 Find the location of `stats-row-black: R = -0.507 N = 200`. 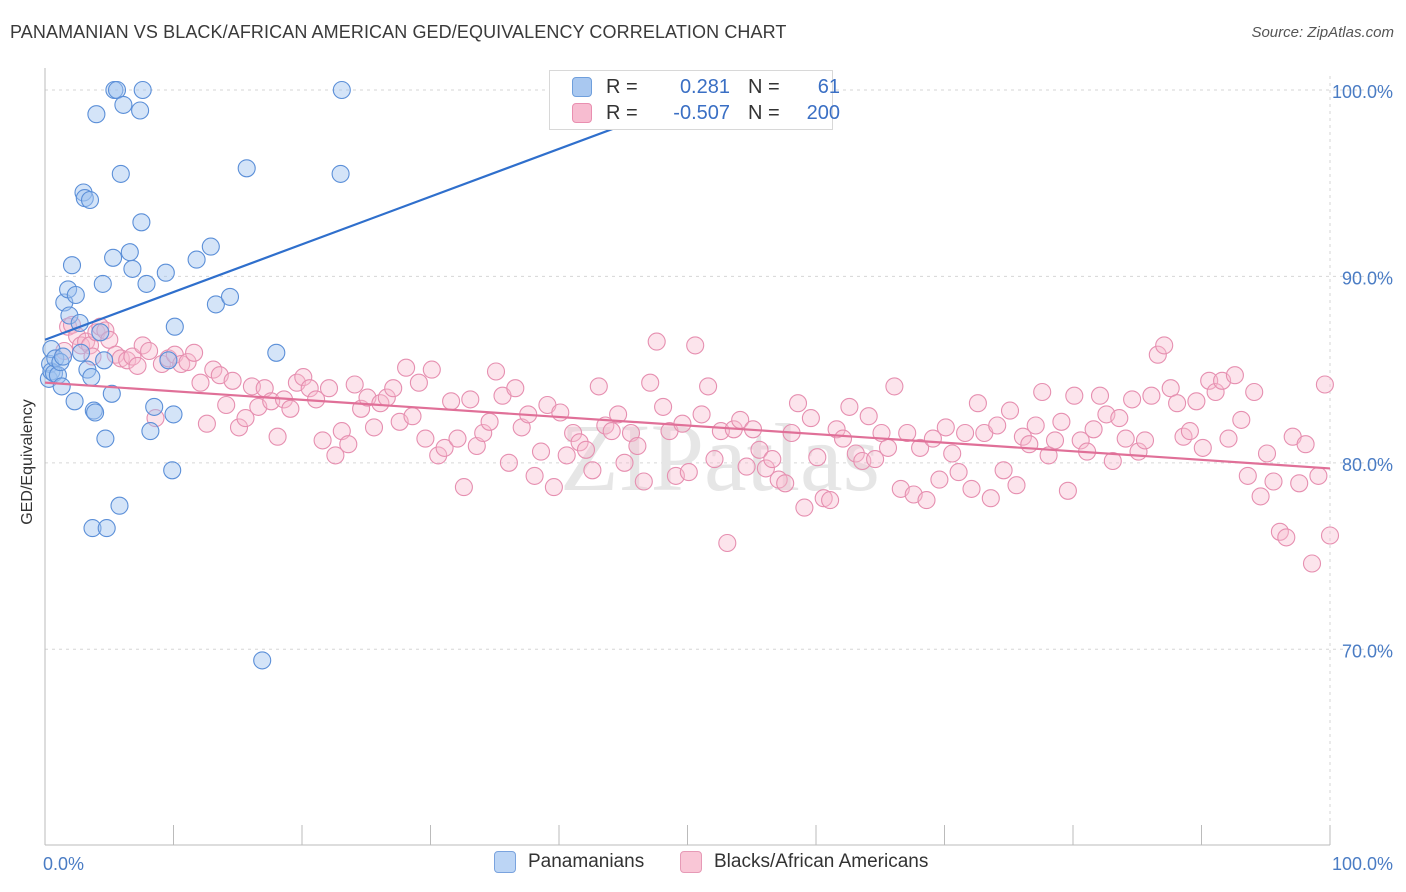

stats-row-black: R = -0.507 N = 200 is located at coordinates (695, 113).